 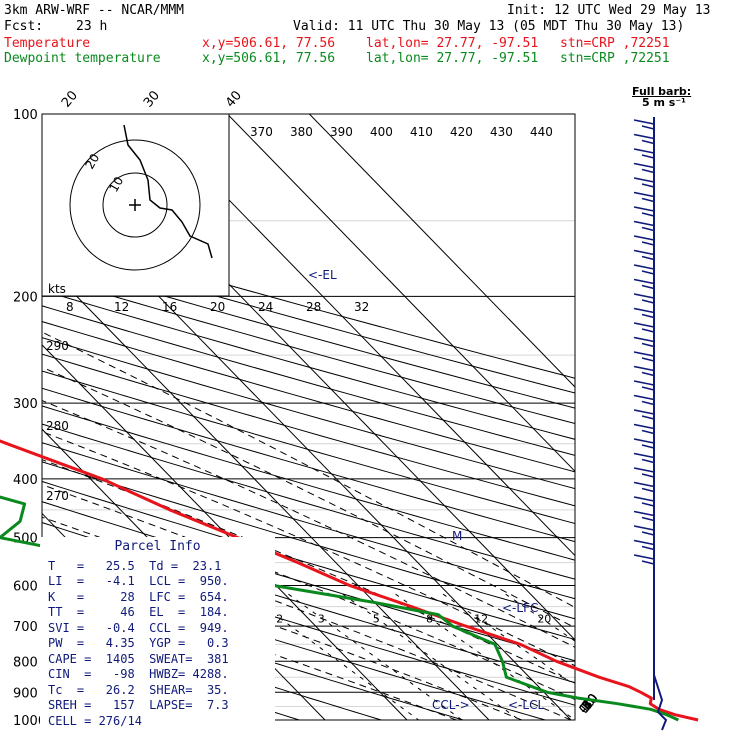 I want to click on parcel-row: CIN = -98 HWBZ= 4288., so click(x=138, y=674).